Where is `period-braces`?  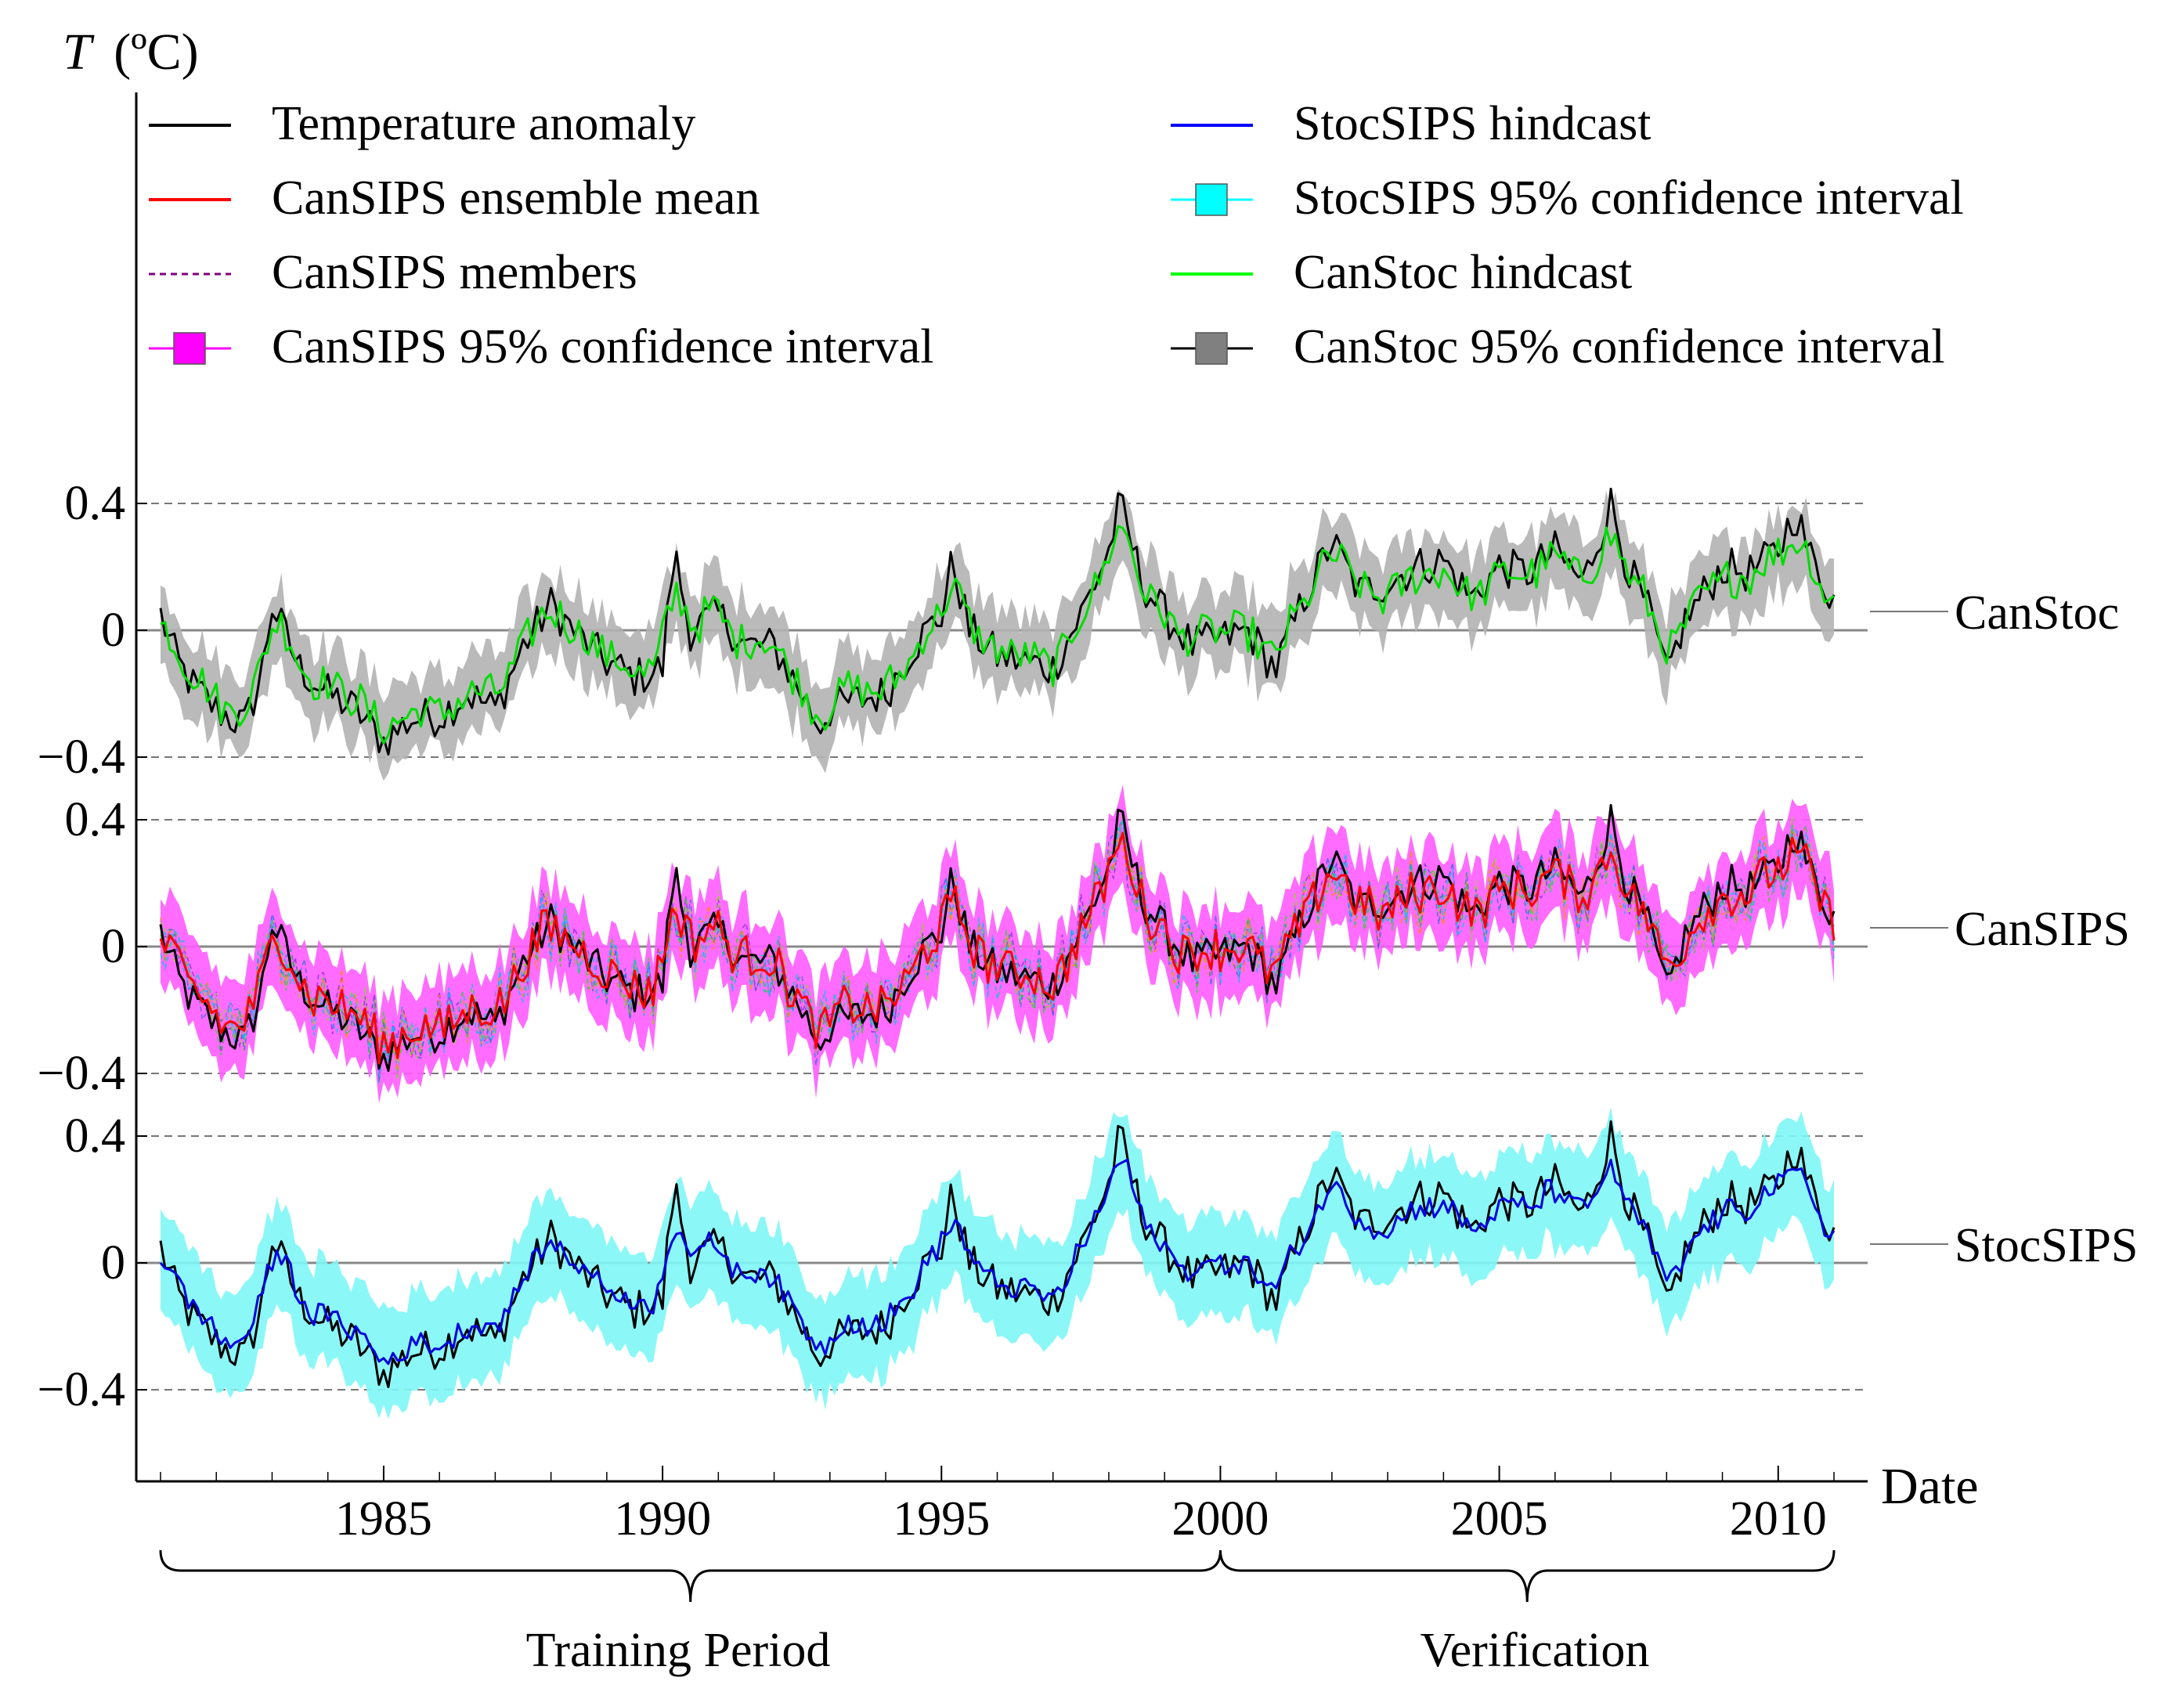
period-braces is located at coordinates (997, 1576).